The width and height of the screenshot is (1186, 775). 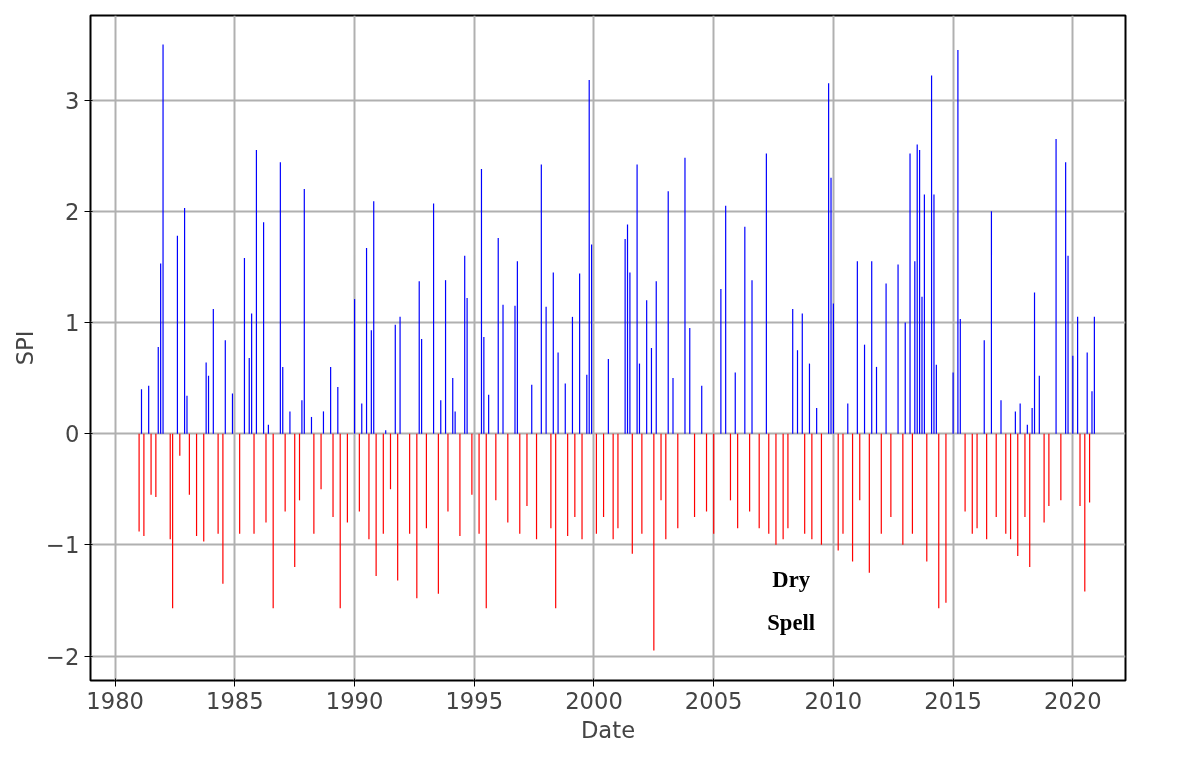 What do you see at coordinates (833, 700) in the screenshot?
I see `x-tick-label: 2010` at bounding box center [833, 700].